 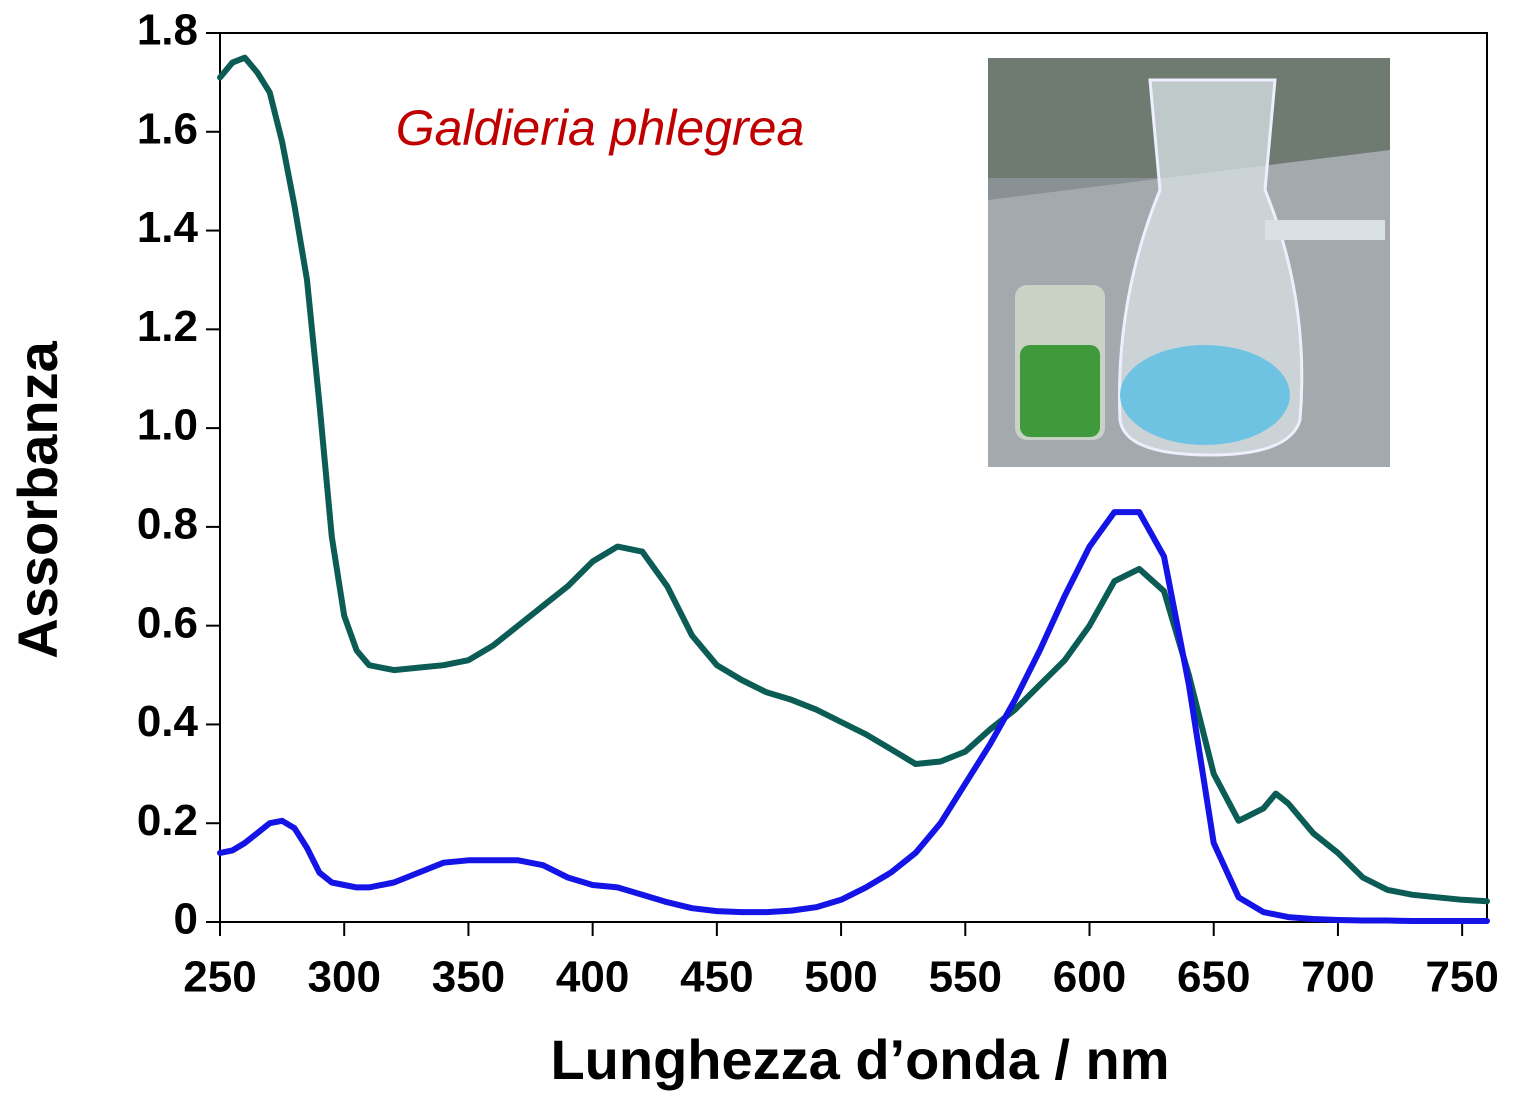 What do you see at coordinates (344, 977) in the screenshot?
I see `x-tick-label: 300` at bounding box center [344, 977].